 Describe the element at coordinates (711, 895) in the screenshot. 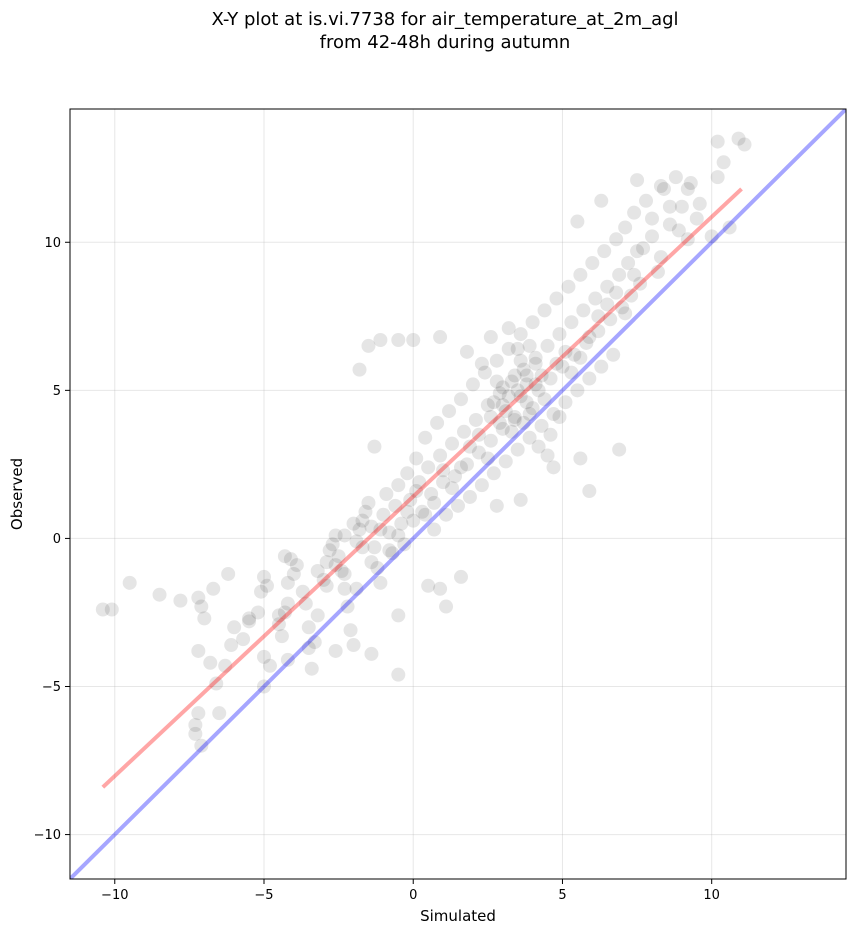

I see `x-tick-label: 10` at that location.